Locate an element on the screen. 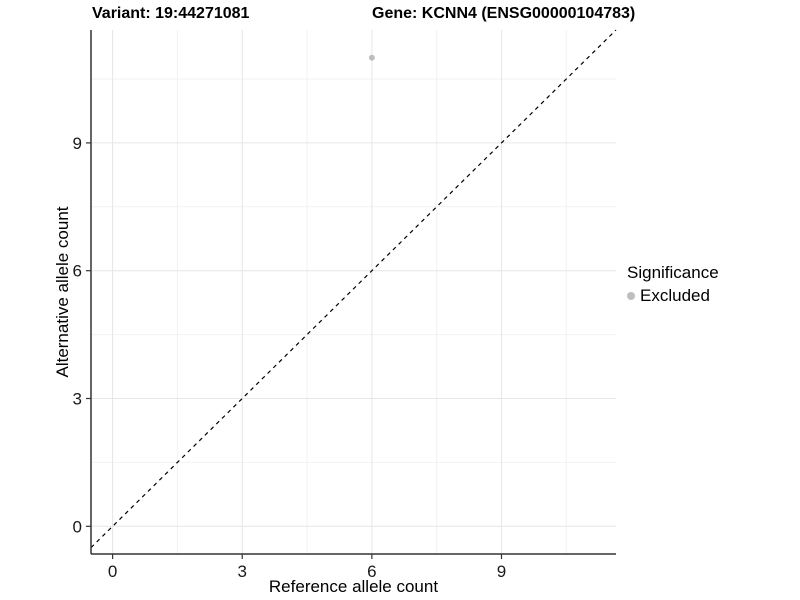  x-tick-label: 9 is located at coordinates (501, 571).